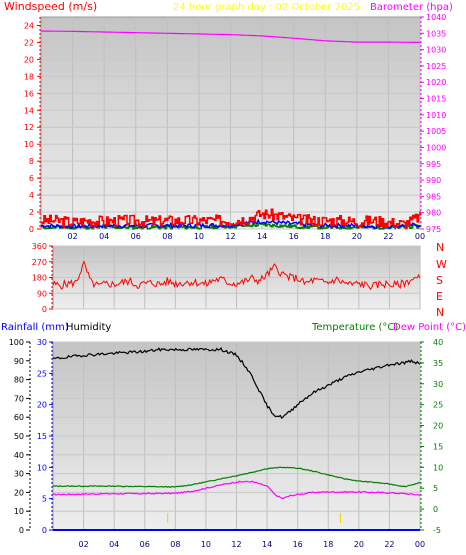 Image resolution: width=466 pixels, height=555 pixels. I want to click on x-tick-label-bottom: 06, so click(145, 544).